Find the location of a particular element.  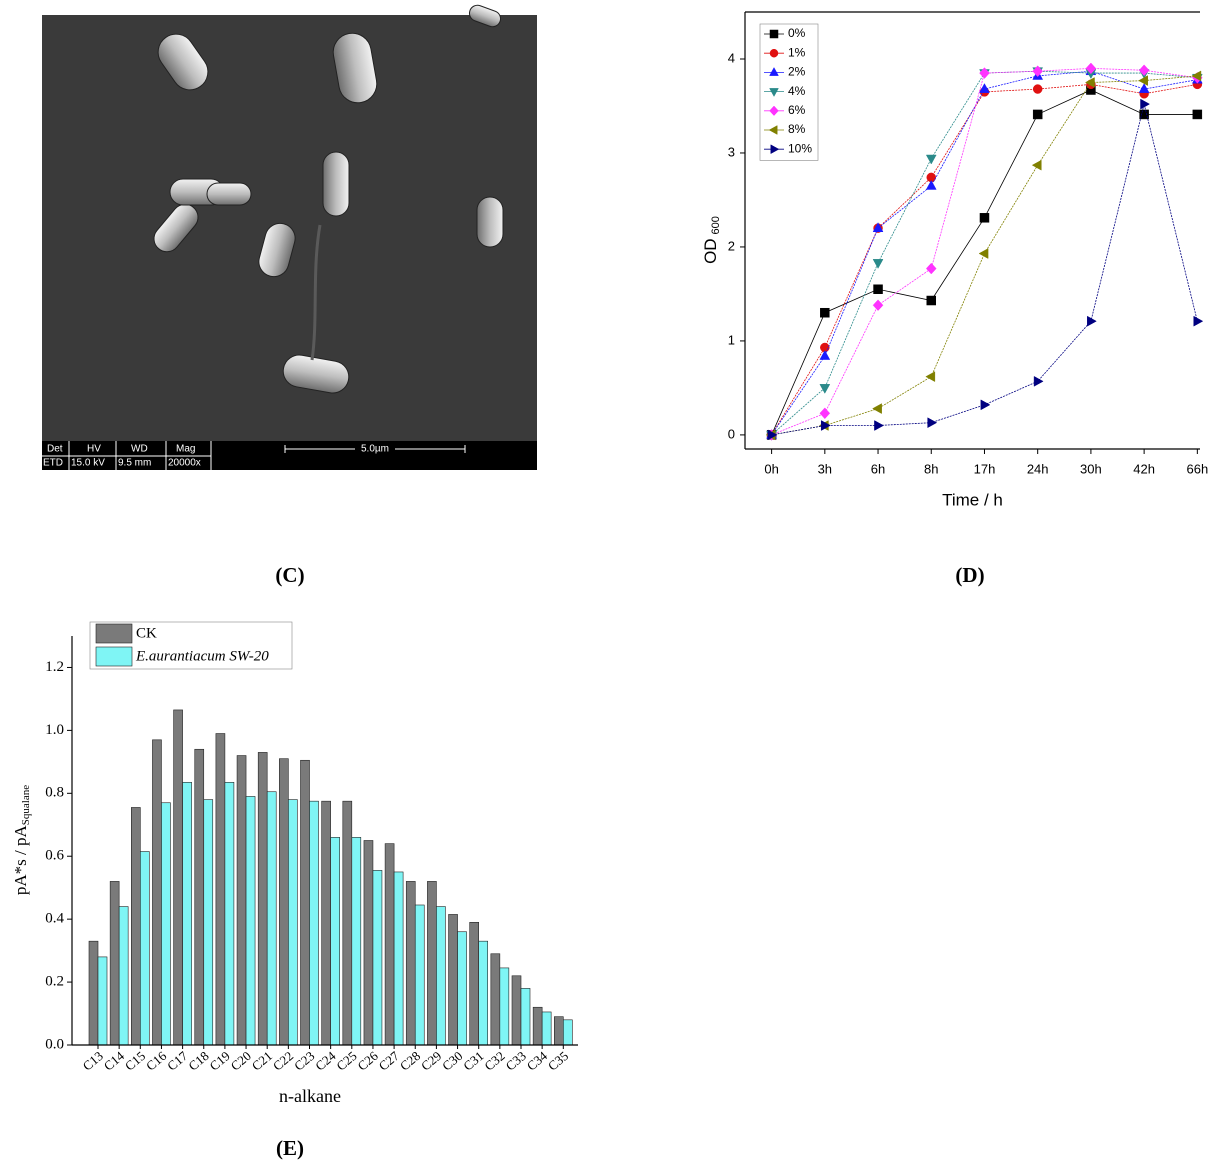

sem-header: Det is located at coordinates (55, 449).